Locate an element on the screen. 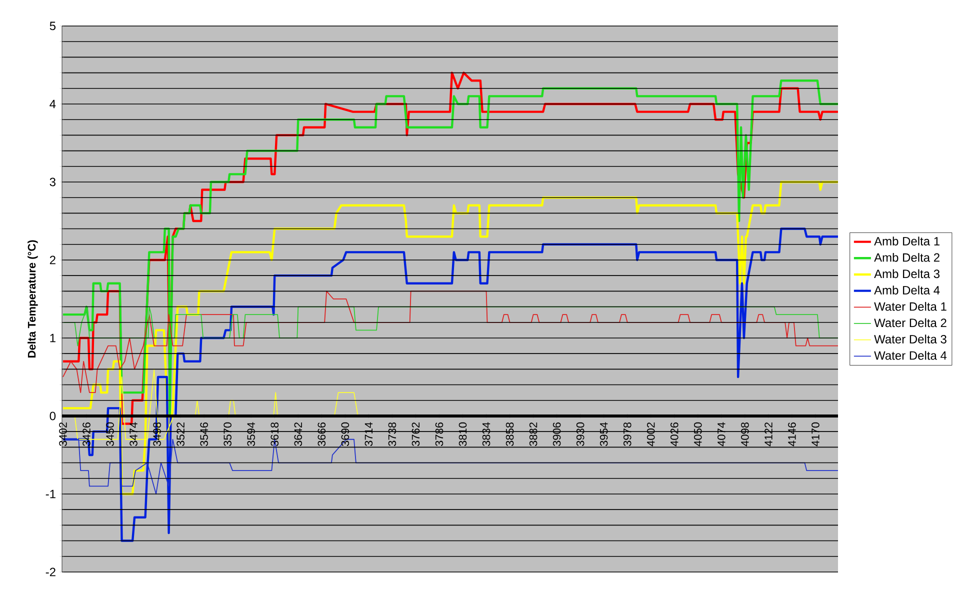  x-tick-label: 3906 is located at coordinates (556, 434).